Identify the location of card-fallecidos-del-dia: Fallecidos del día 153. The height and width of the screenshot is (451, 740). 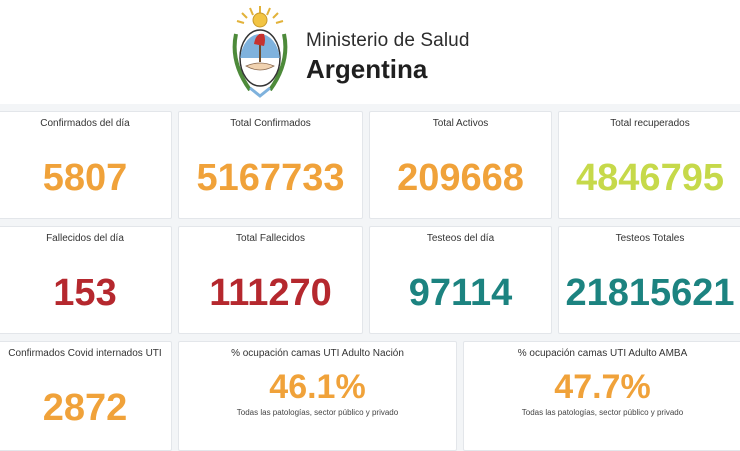
(86, 280).